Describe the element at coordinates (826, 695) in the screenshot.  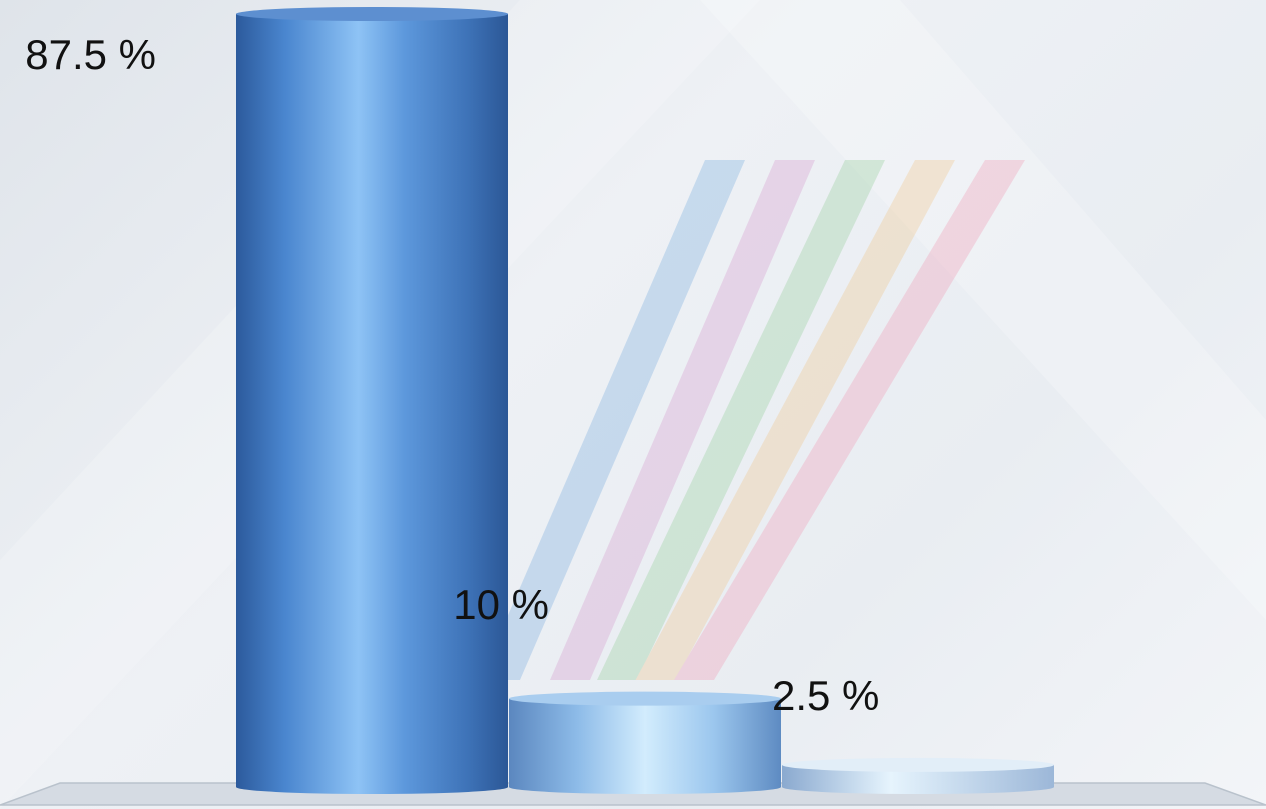
I see `data-label: 2.5 %` at that location.